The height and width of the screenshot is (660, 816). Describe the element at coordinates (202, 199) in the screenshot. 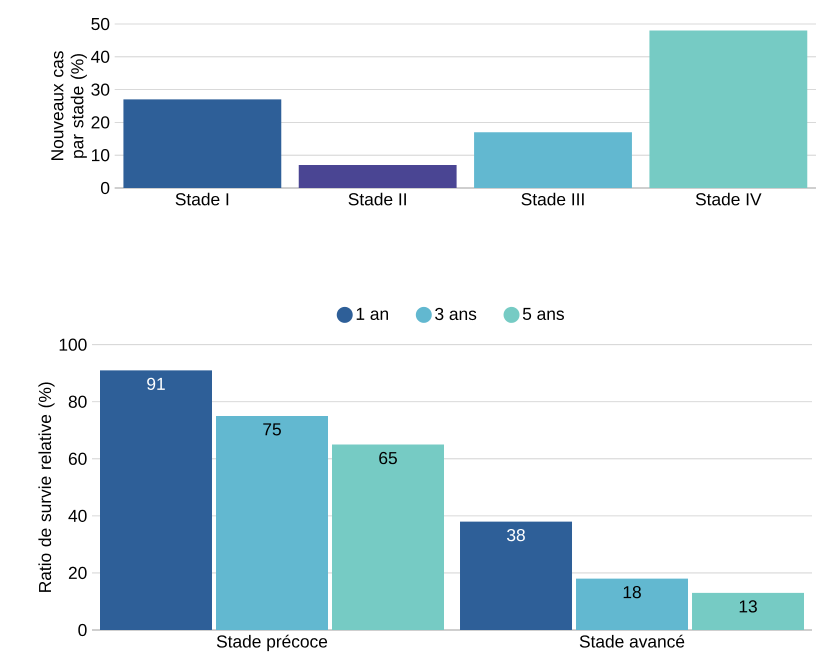

I see `x-tick-label: Stade I` at that location.